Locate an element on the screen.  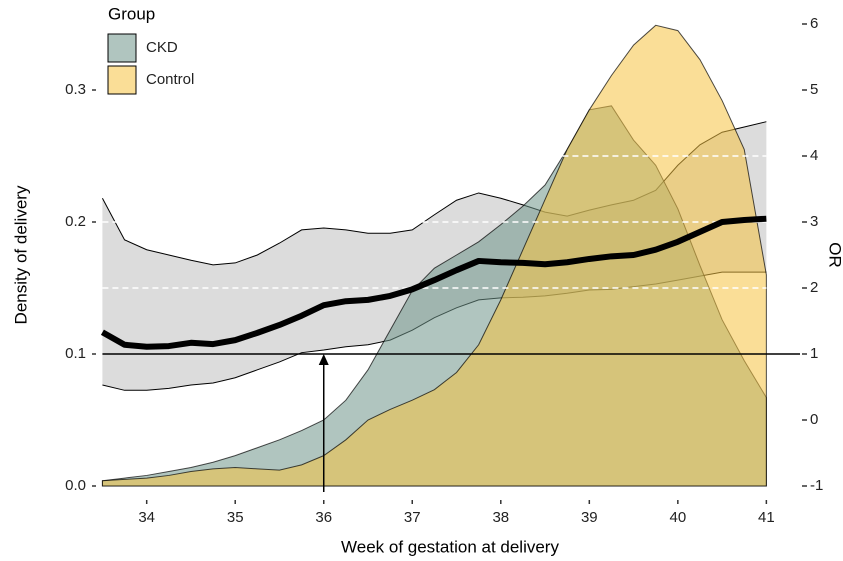
y2-axis-label: OR is located at coordinates (834, 255).